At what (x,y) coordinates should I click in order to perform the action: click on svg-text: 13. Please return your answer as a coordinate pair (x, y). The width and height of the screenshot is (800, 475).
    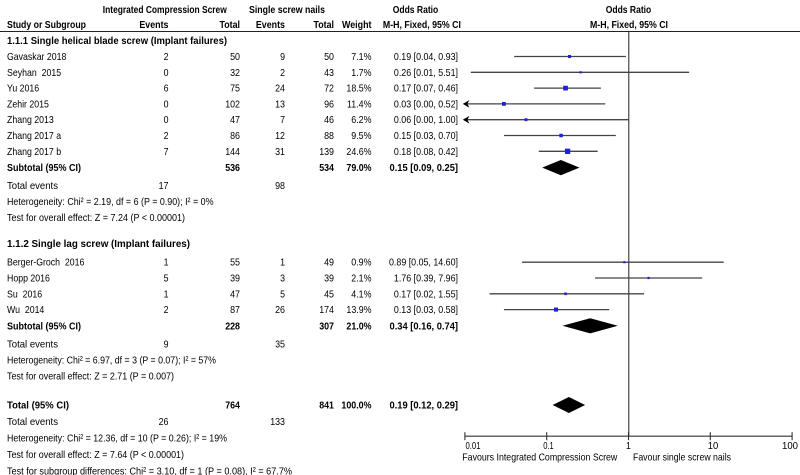
    Looking at the image, I should click on (280, 104).